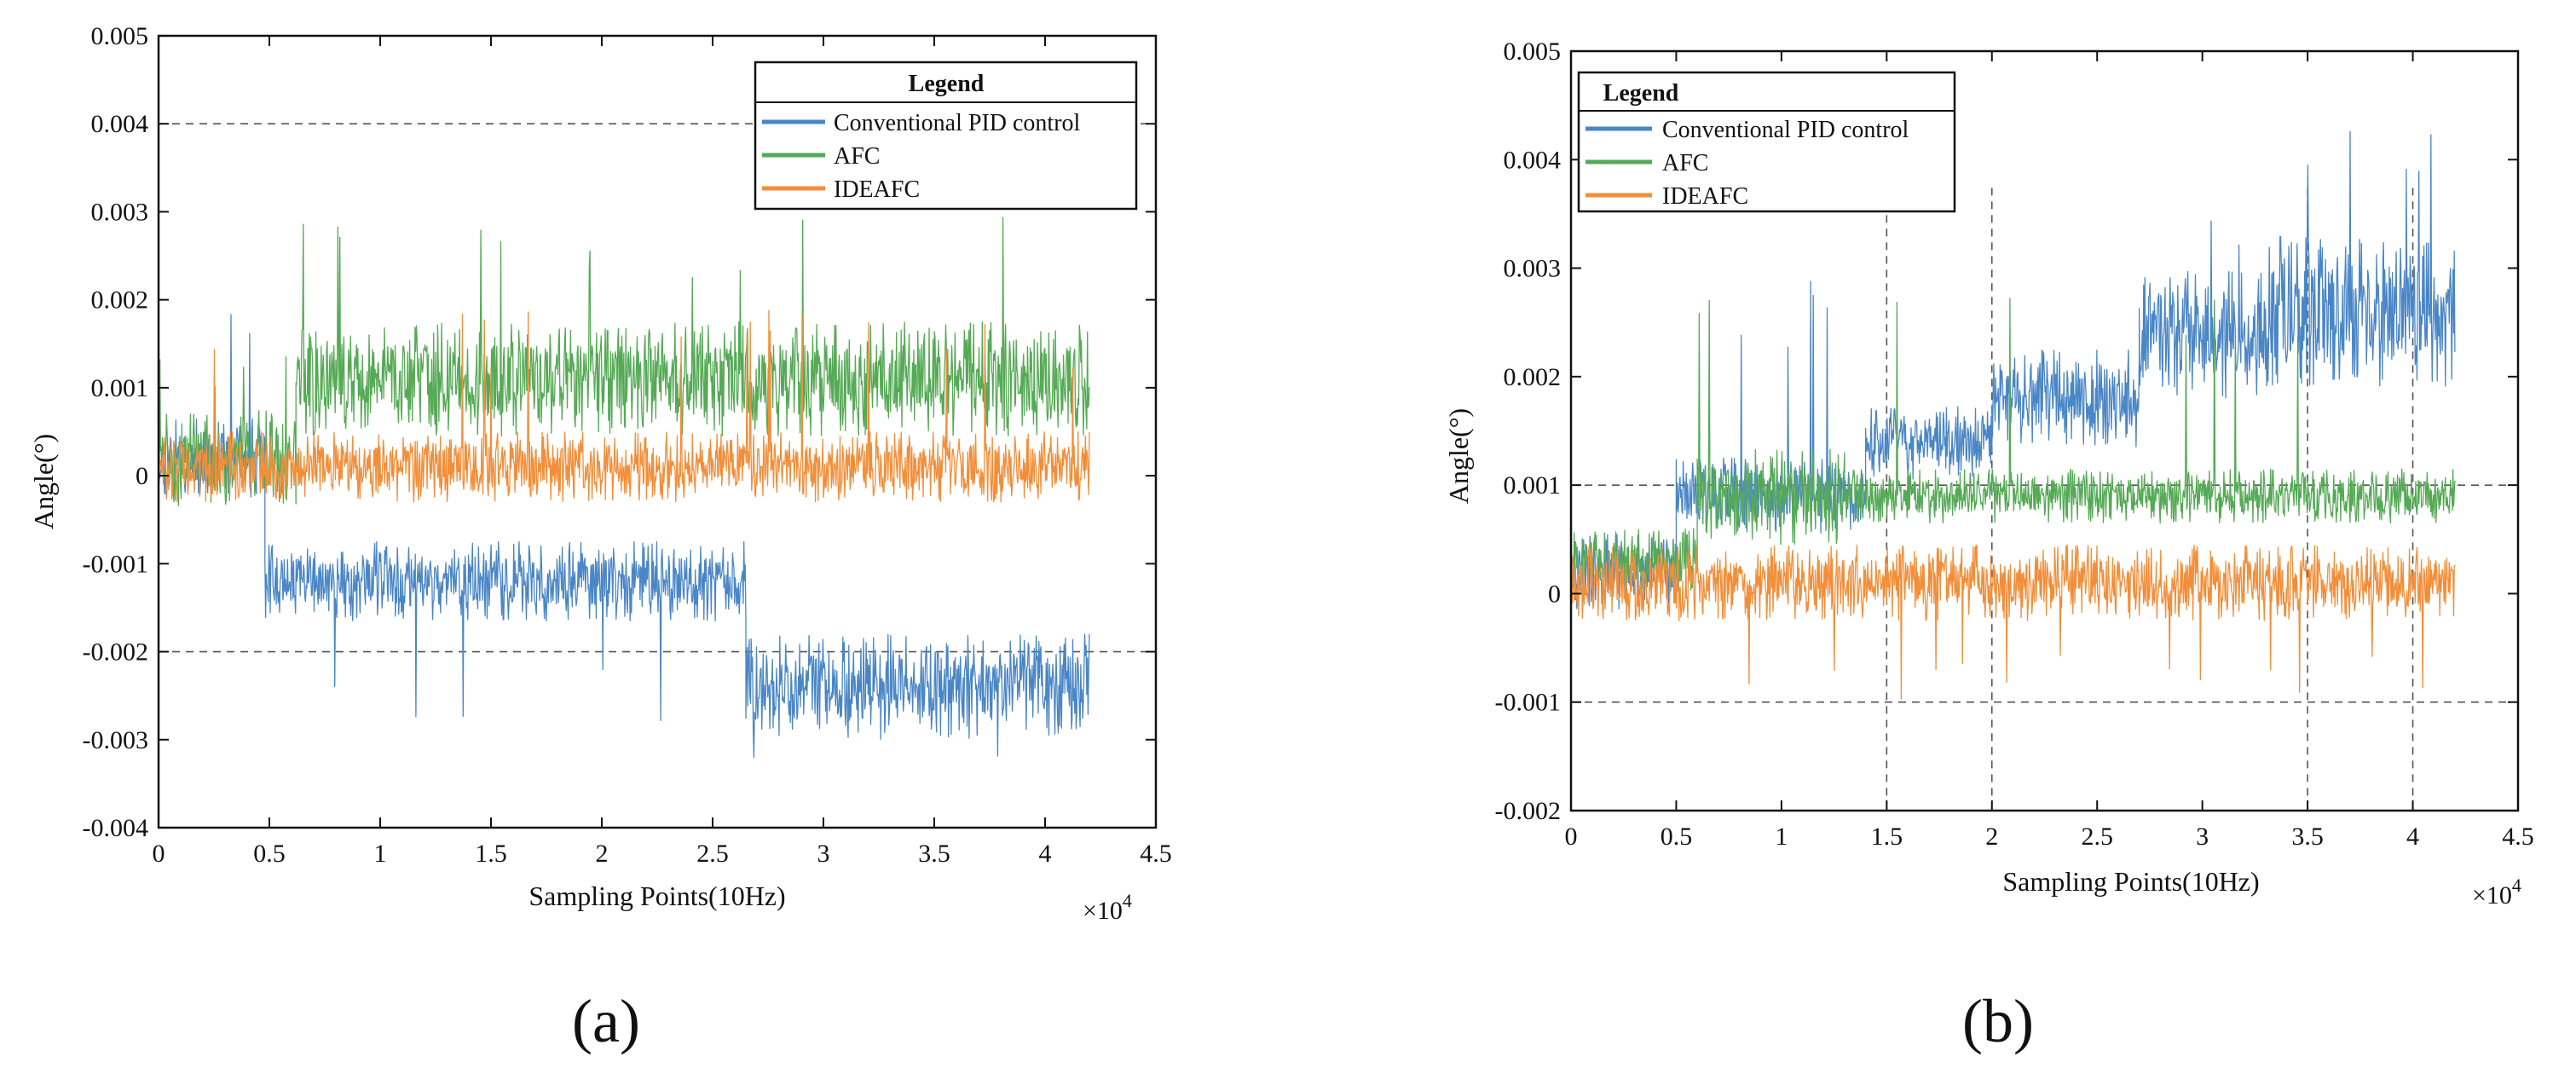 The image size is (2576, 1074). I want to click on panel-b-legend-label-afc: AFC, so click(1685, 163).